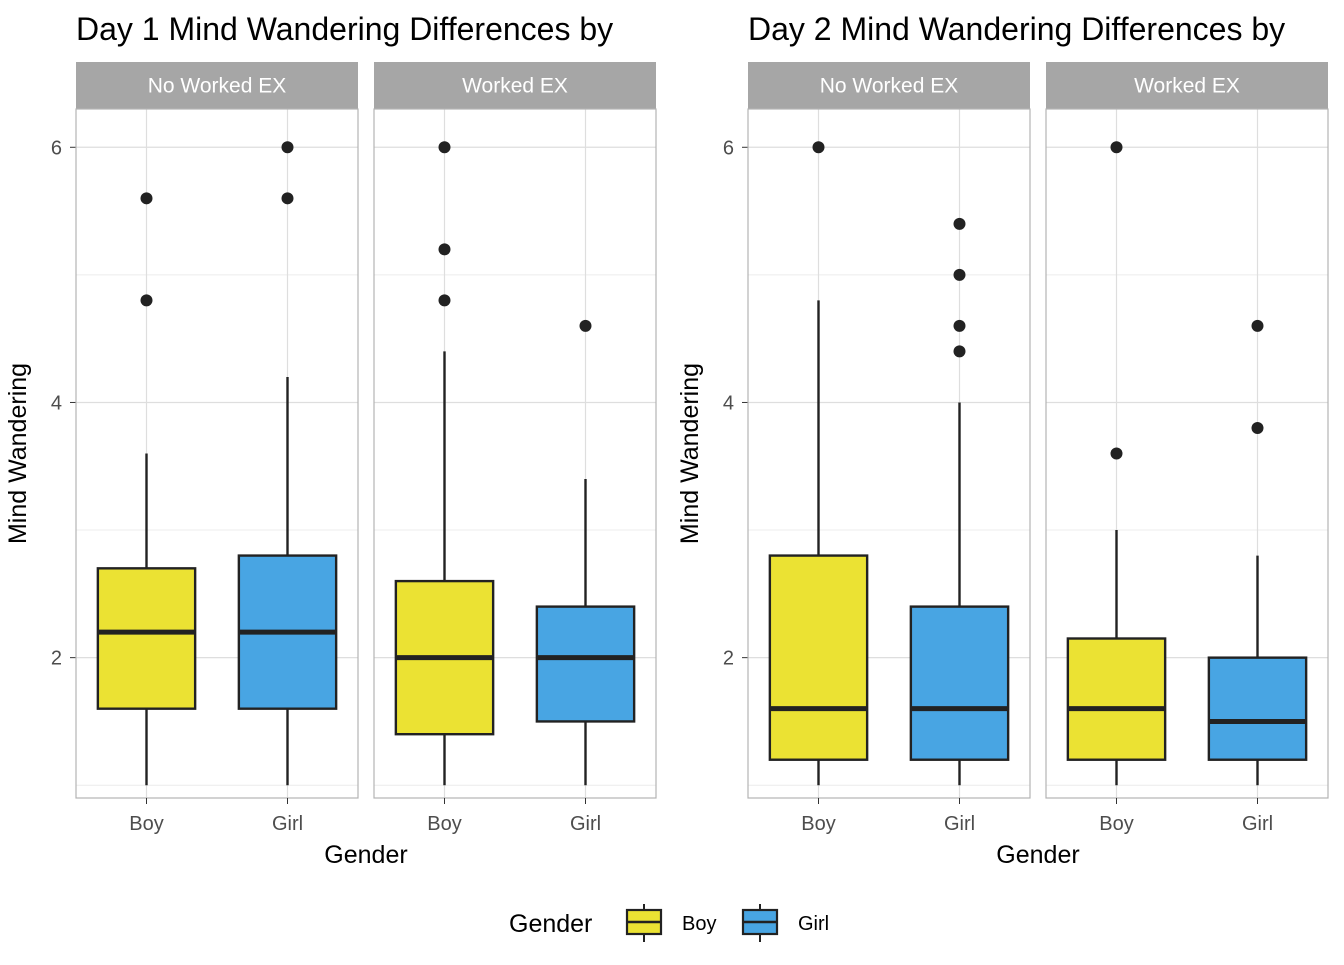  Describe the element at coordinates (550, 924) in the screenshot. I see `legend-title: Gender` at that location.